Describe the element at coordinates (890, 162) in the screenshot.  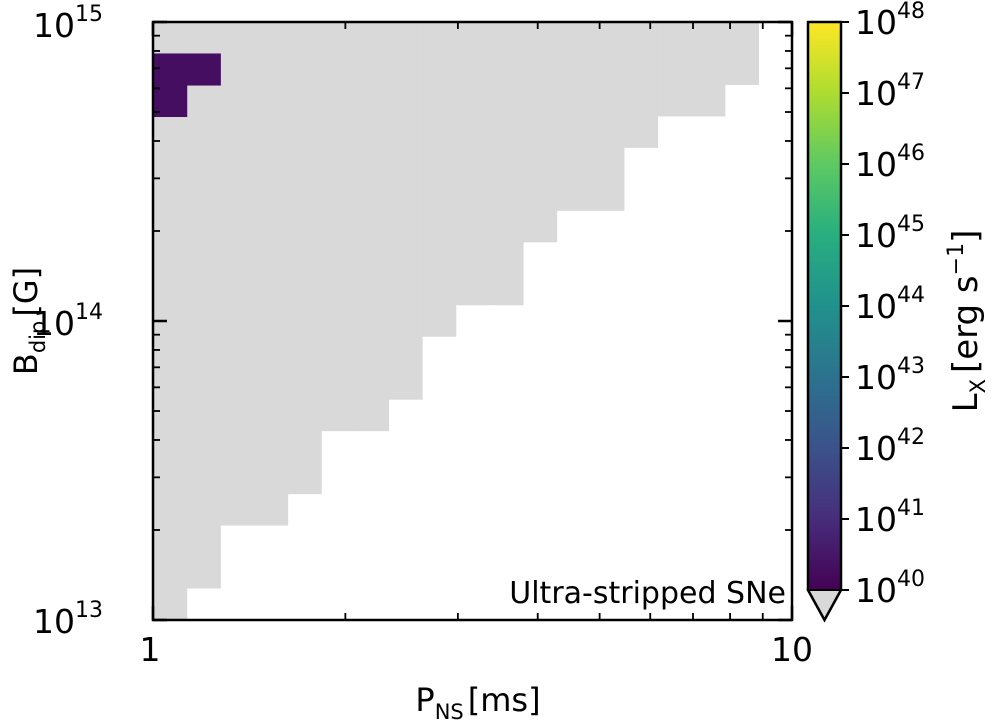
I see `colorbar-tick-label: 1046` at that location.